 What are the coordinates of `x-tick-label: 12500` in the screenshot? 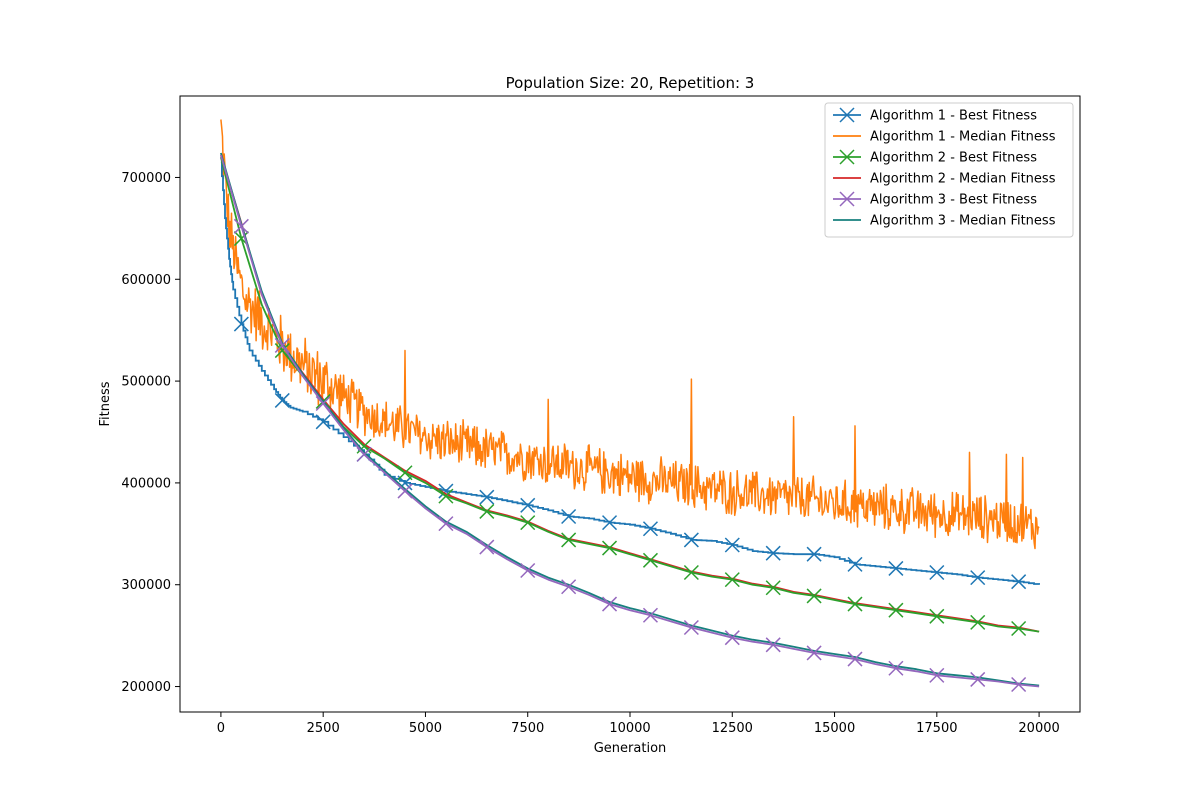 It's located at (732, 728).